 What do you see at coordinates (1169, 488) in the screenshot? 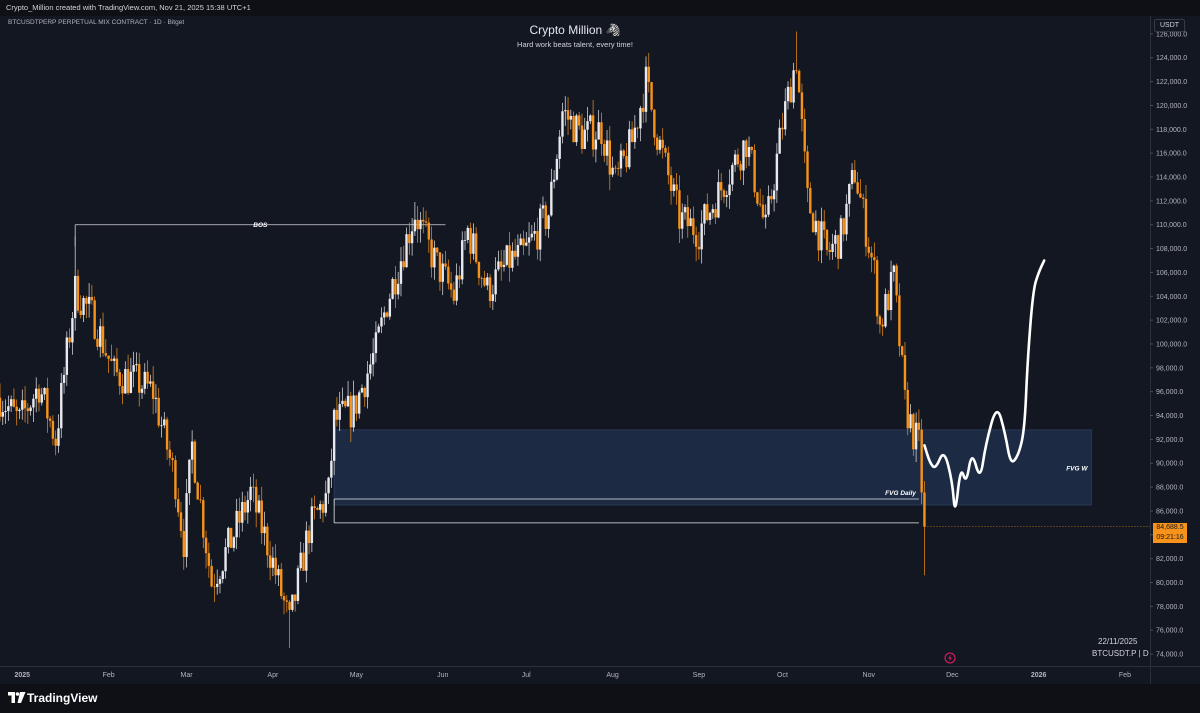
I see `y-tick-label: 88,000.0` at bounding box center [1169, 488].